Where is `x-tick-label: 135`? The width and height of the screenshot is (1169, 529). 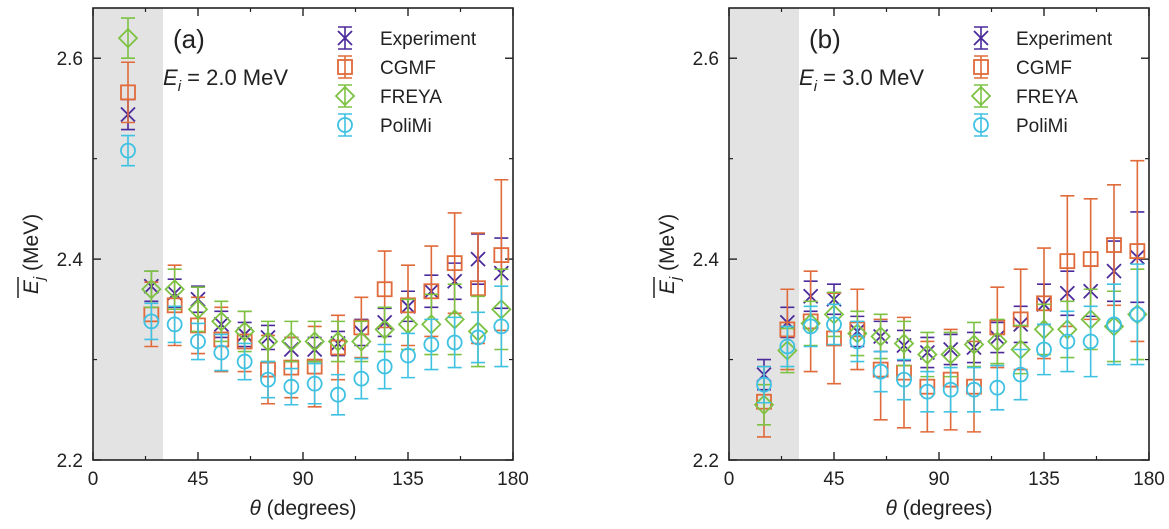
x-tick-label: 135 is located at coordinates (408, 479).